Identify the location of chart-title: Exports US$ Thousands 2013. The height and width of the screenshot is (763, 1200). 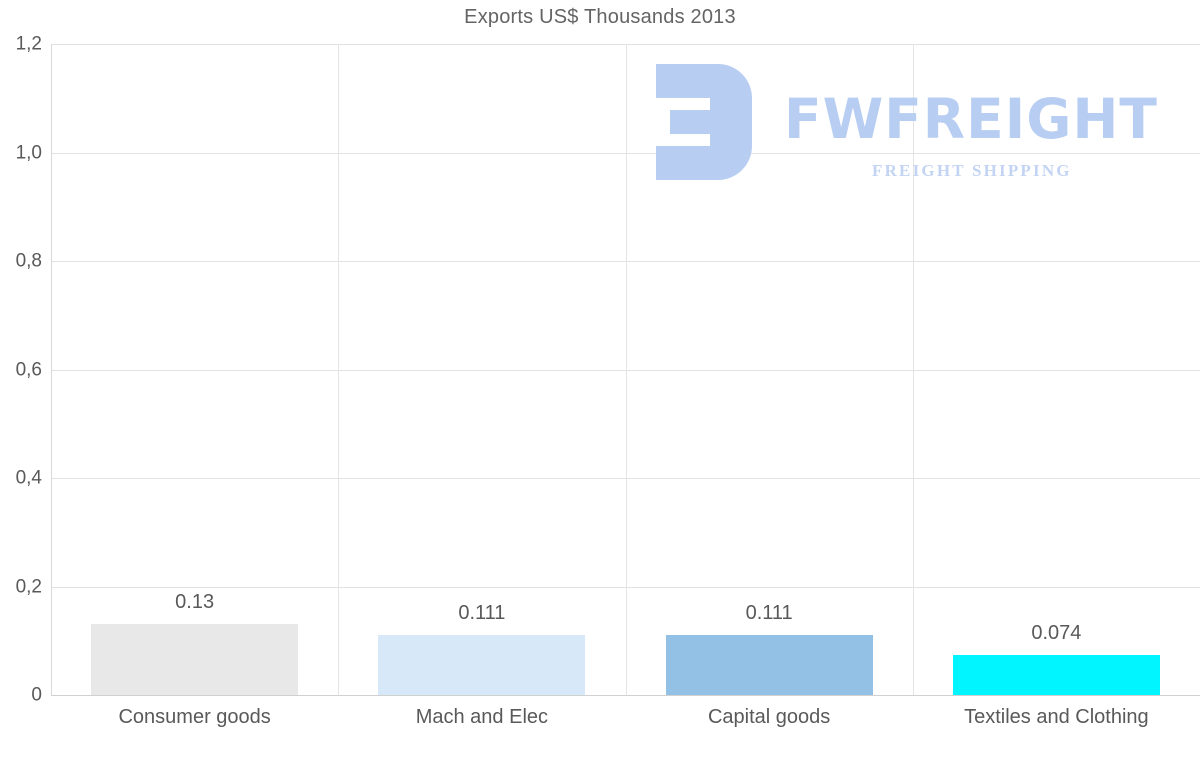
(600, 17).